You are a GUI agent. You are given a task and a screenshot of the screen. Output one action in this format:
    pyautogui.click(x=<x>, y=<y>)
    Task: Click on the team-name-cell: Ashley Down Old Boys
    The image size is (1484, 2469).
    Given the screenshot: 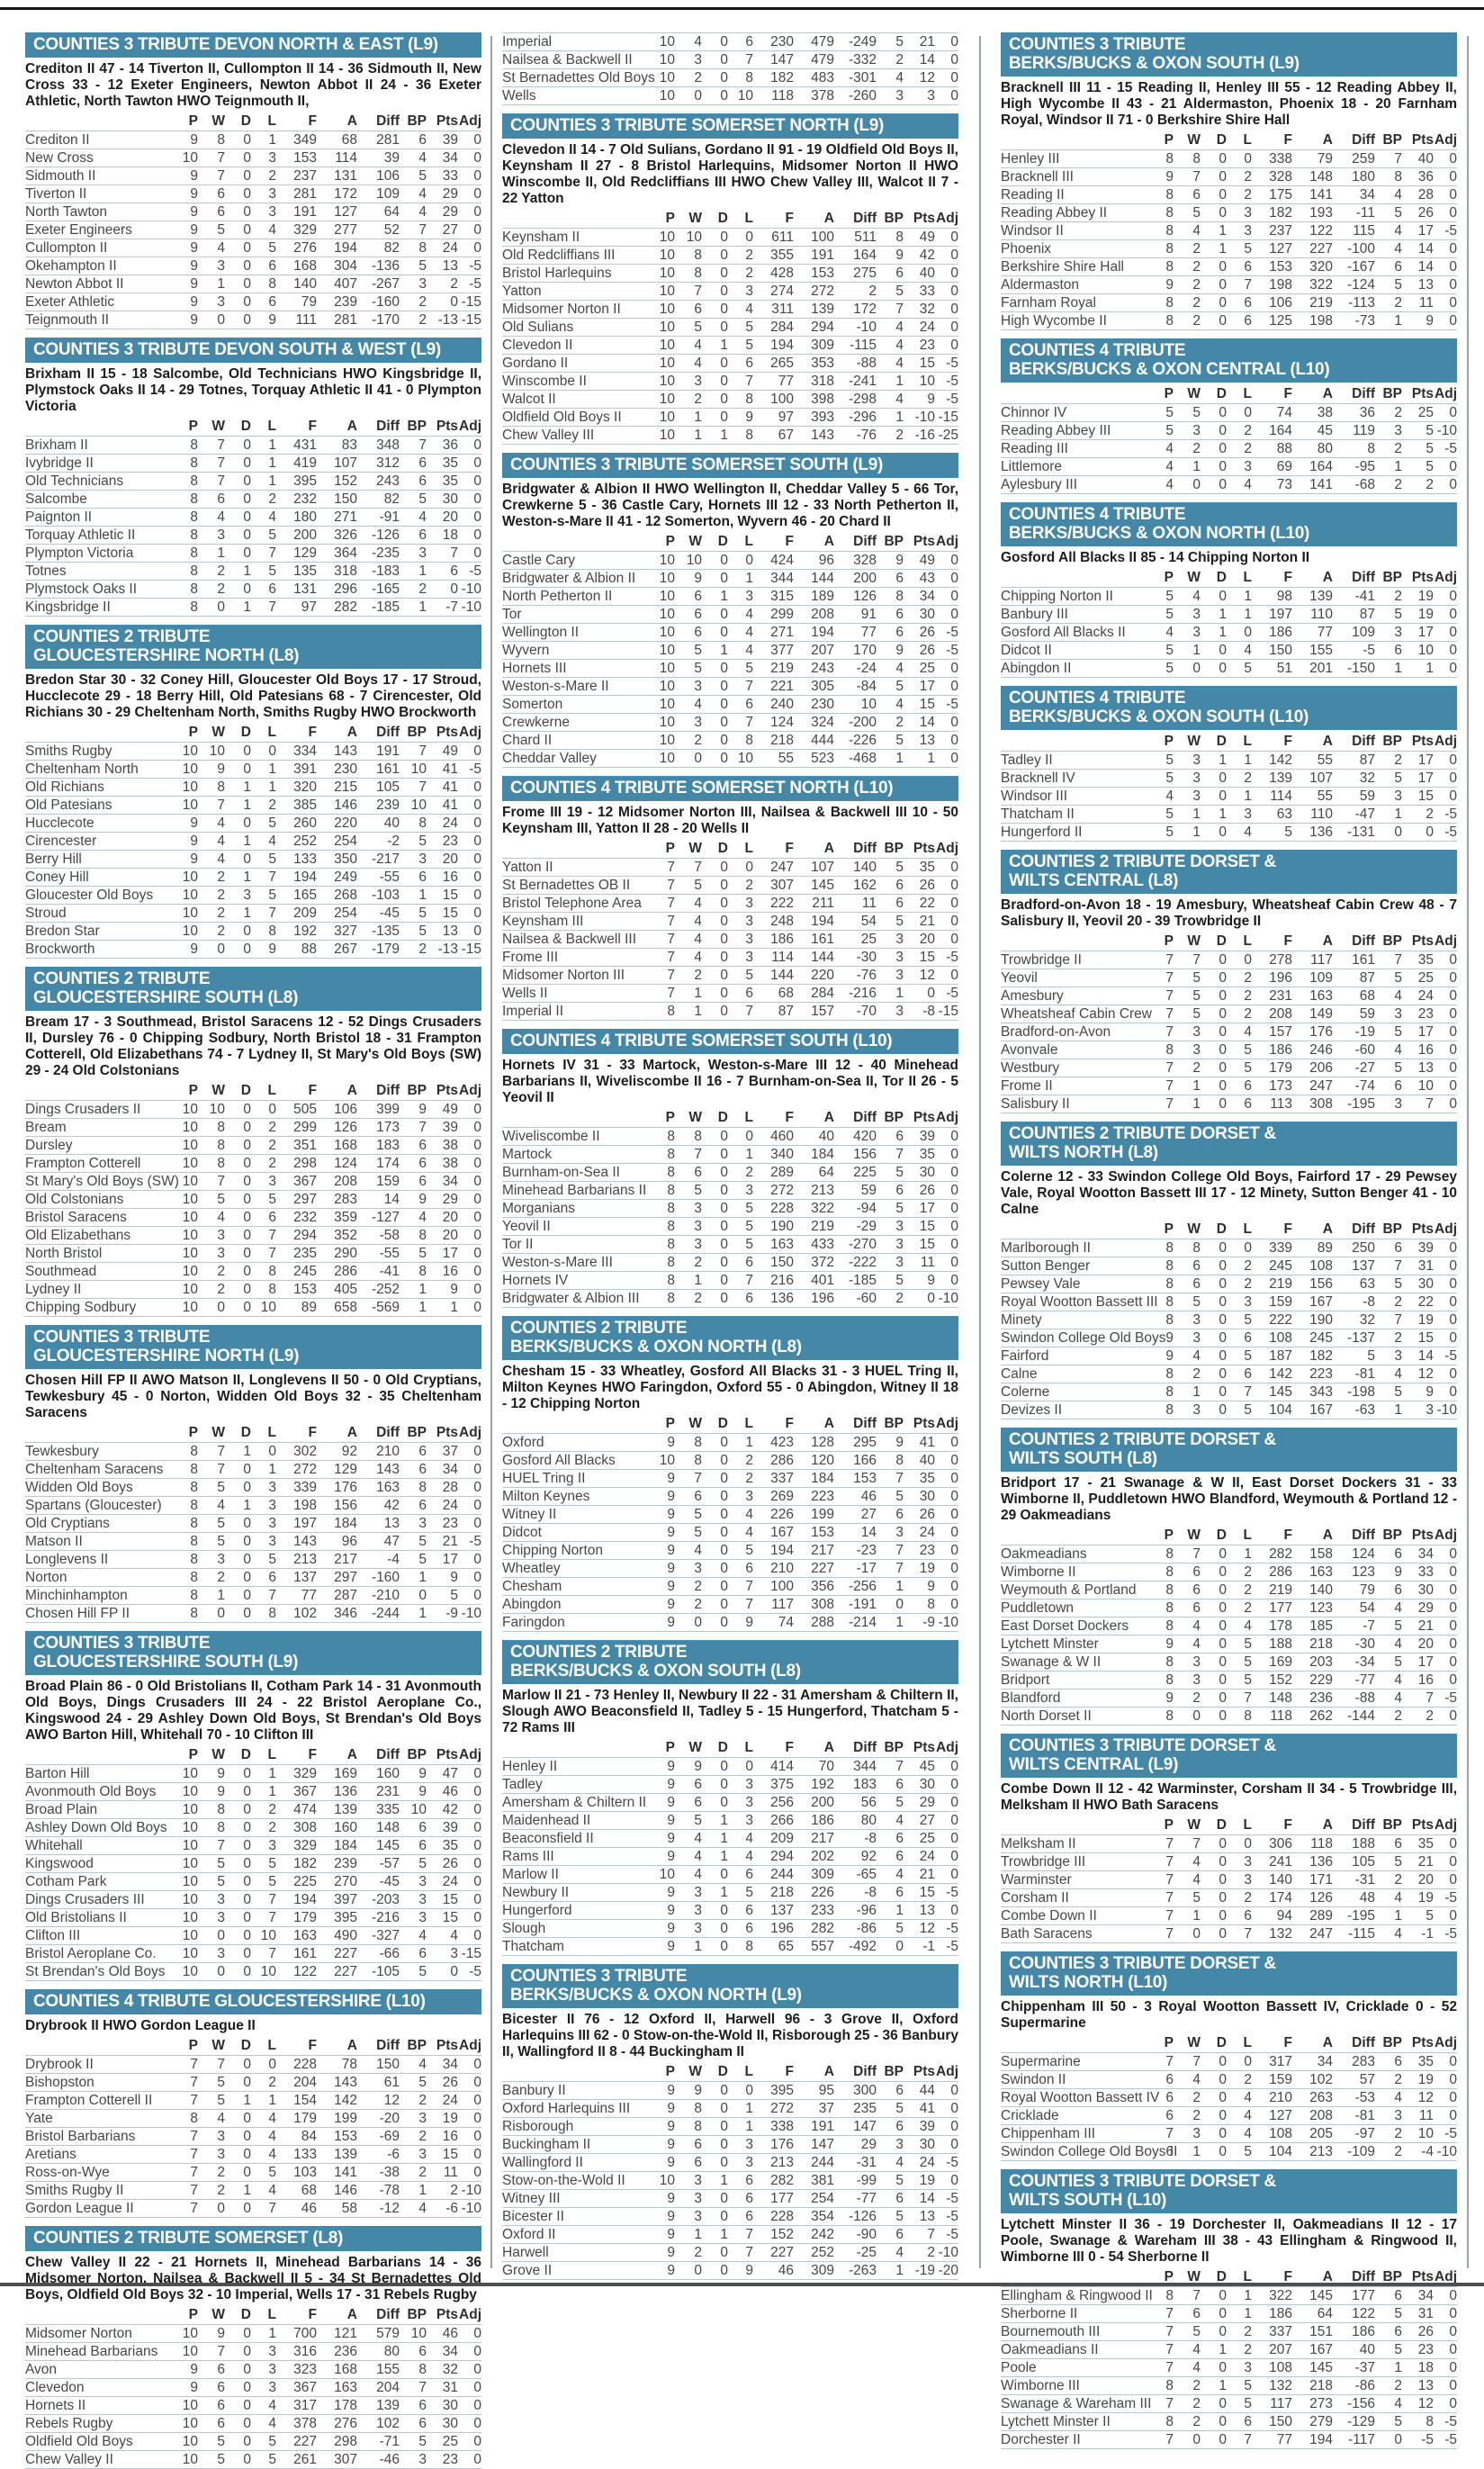 What is the action you would take?
    pyautogui.click(x=96, y=1827)
    